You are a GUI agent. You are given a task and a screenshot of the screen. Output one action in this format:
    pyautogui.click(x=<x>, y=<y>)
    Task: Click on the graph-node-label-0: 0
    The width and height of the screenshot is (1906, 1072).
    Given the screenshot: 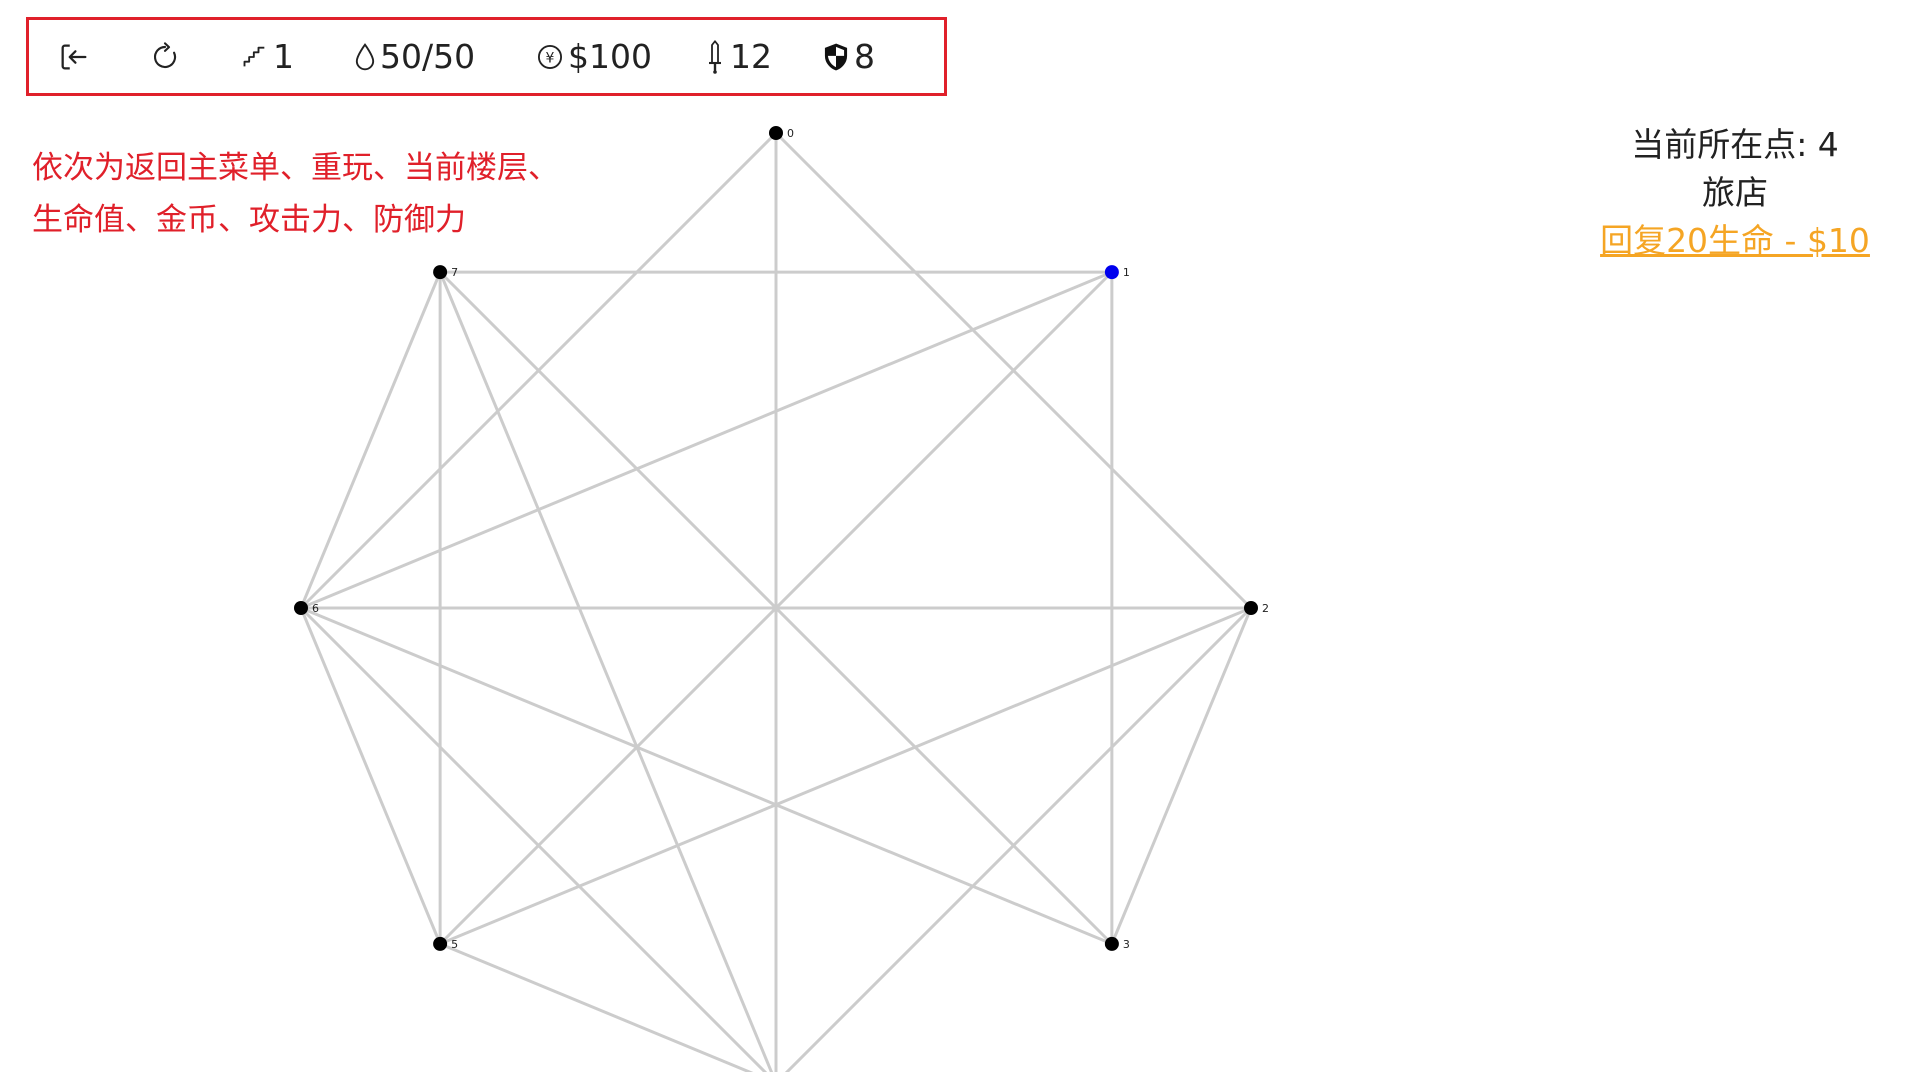 What is the action you would take?
    pyautogui.click(x=790, y=133)
    